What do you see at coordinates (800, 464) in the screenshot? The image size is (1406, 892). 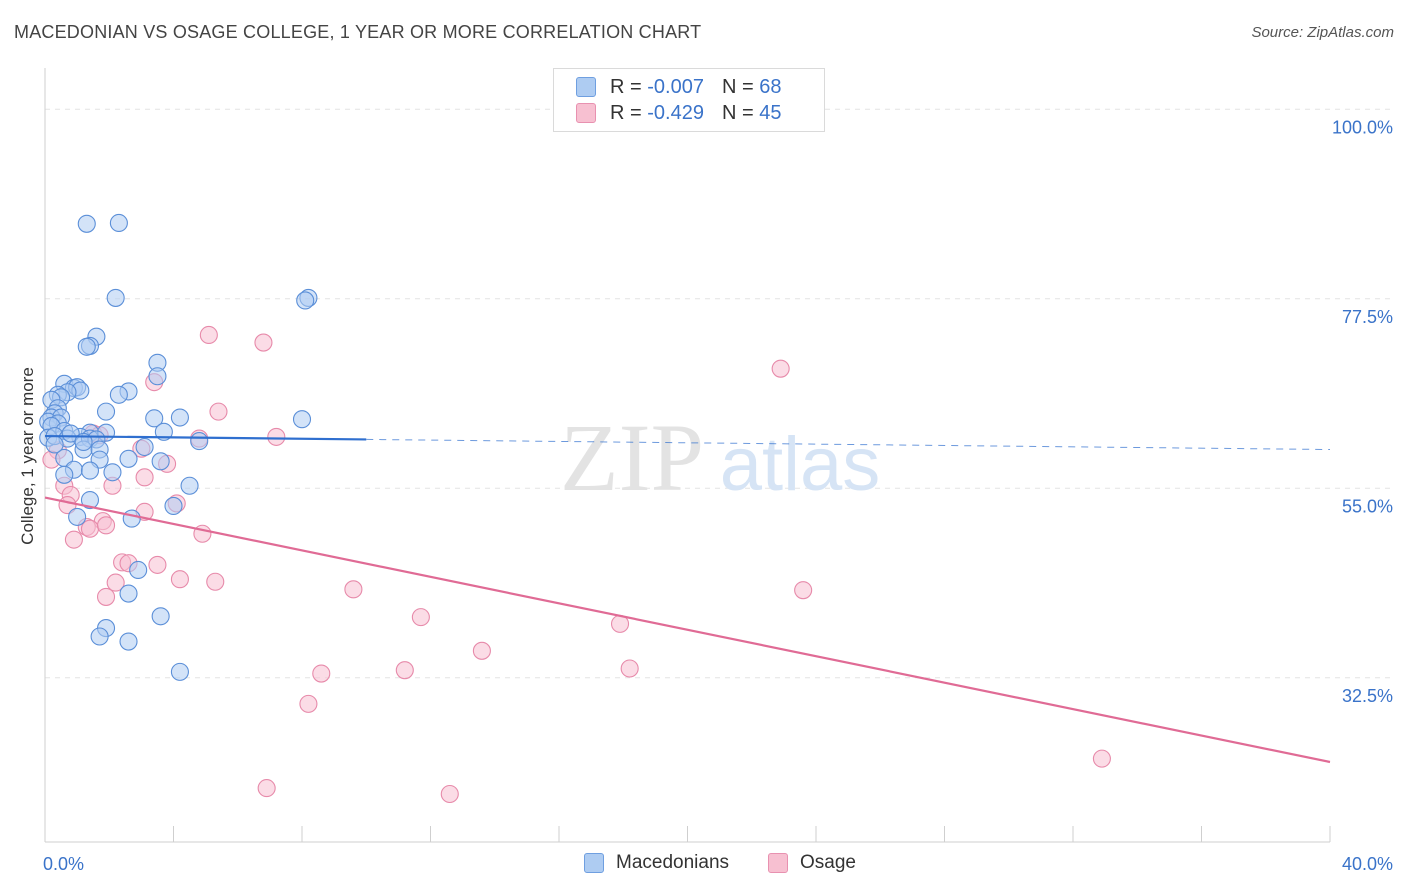 I see `watermark-atlas: atlas` at bounding box center [800, 464].